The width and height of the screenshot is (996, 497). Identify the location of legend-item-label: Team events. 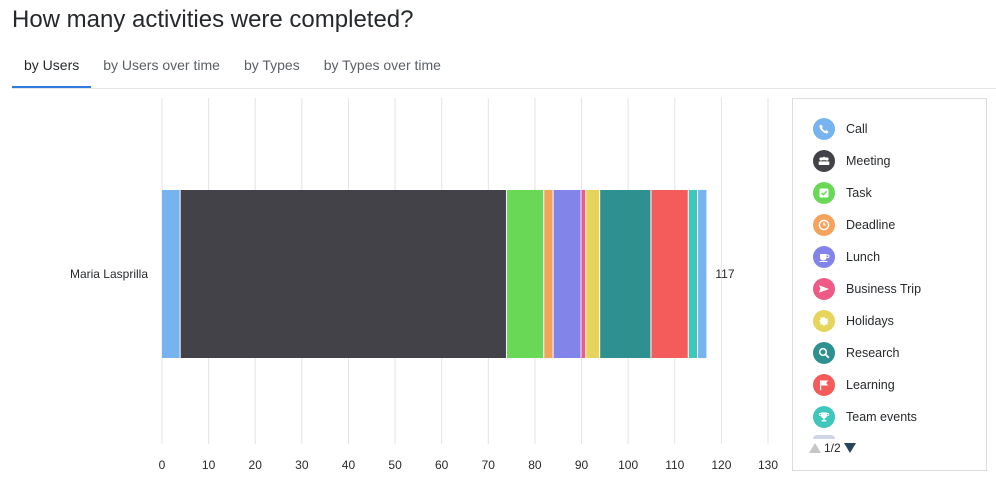
(881, 417).